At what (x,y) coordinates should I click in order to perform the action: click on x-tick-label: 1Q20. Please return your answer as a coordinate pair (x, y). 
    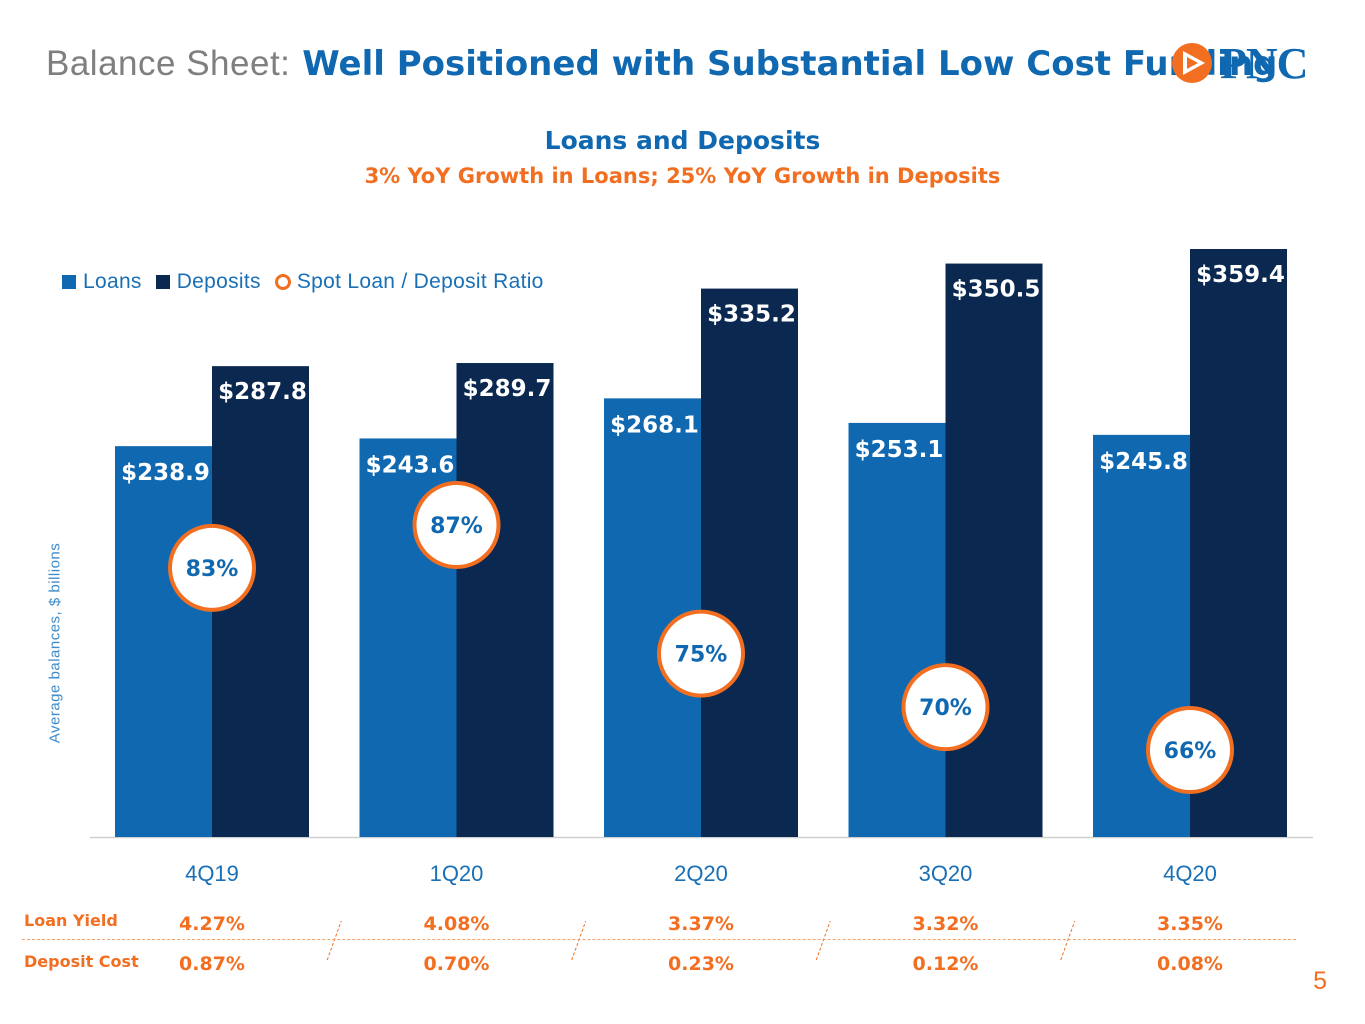
    Looking at the image, I should click on (457, 873).